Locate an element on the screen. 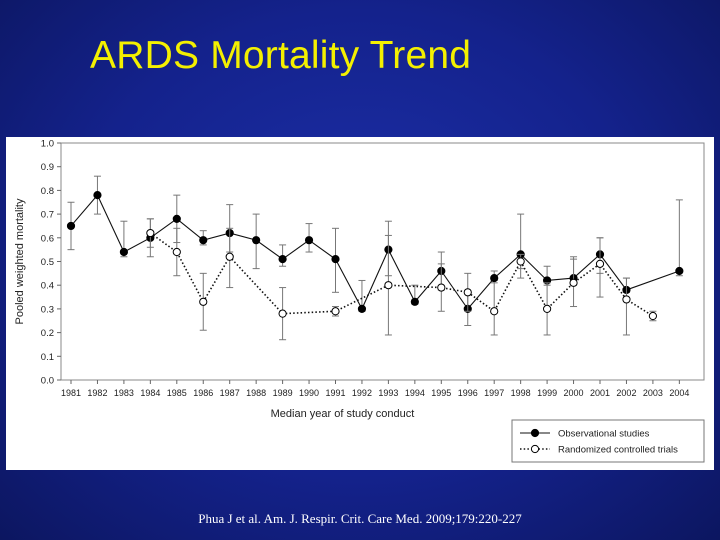  x-tick-label: 1992 is located at coordinates (362, 393).